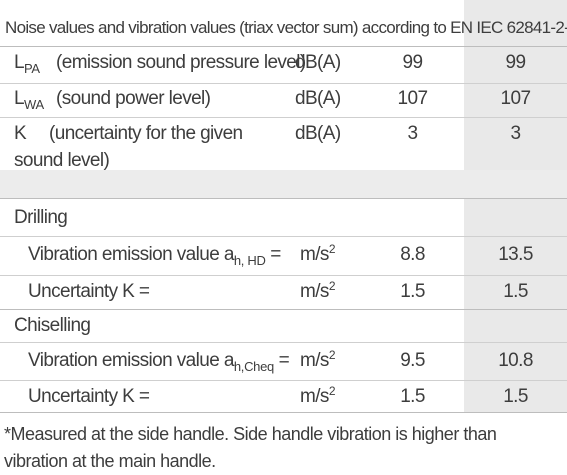 This screenshot has width=567, height=475. Describe the element at coordinates (318, 98) in the screenshot. I see `lwa-unit: dB(A)` at that location.